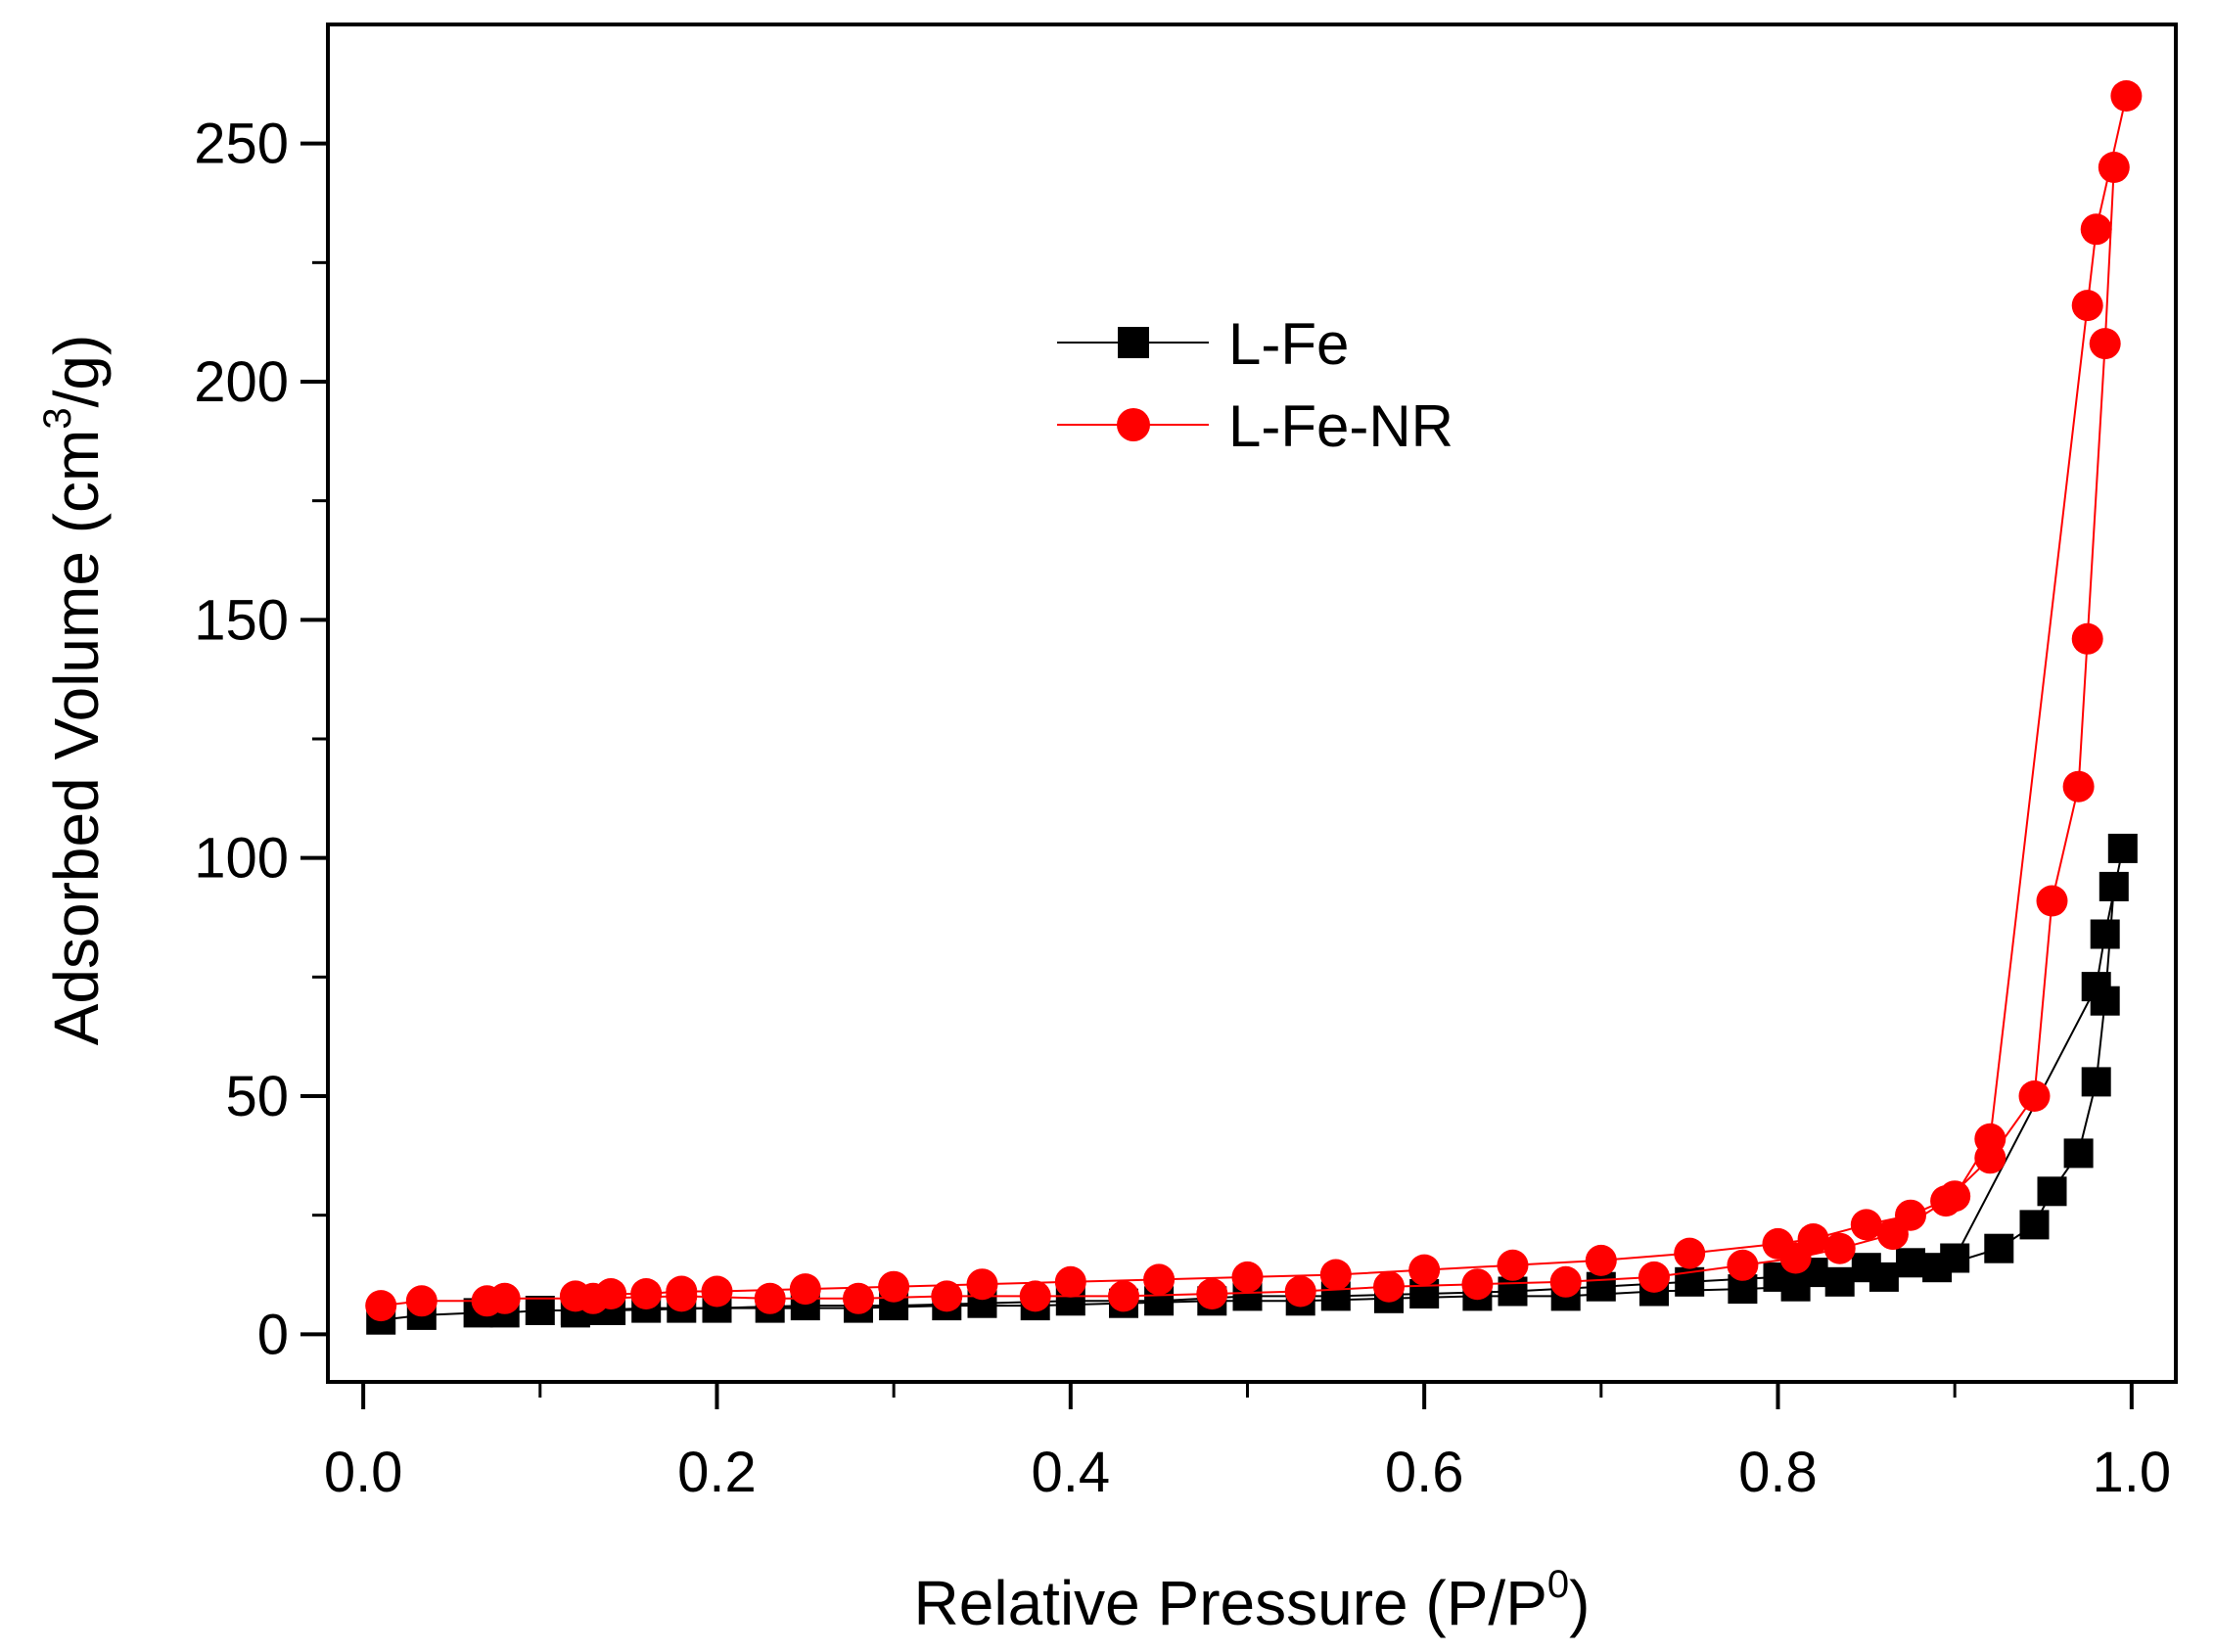 This screenshot has width=2214, height=1652. Describe the element at coordinates (1579, 1603) in the screenshot. I see `x-axis-title-suffix: )` at that location.